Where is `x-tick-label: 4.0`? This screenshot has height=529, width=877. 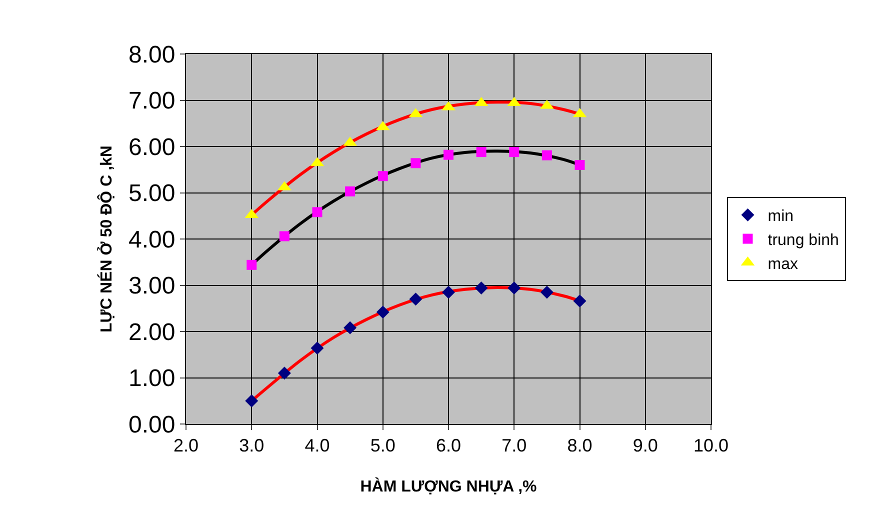
x-tick-label: 4.0 is located at coordinates (317, 446).